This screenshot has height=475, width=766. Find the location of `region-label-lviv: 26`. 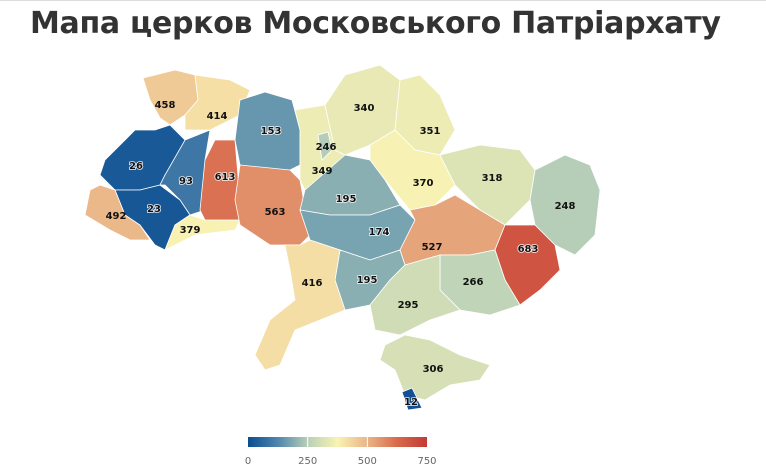

region-label-lviv: 26 is located at coordinates (136, 166).